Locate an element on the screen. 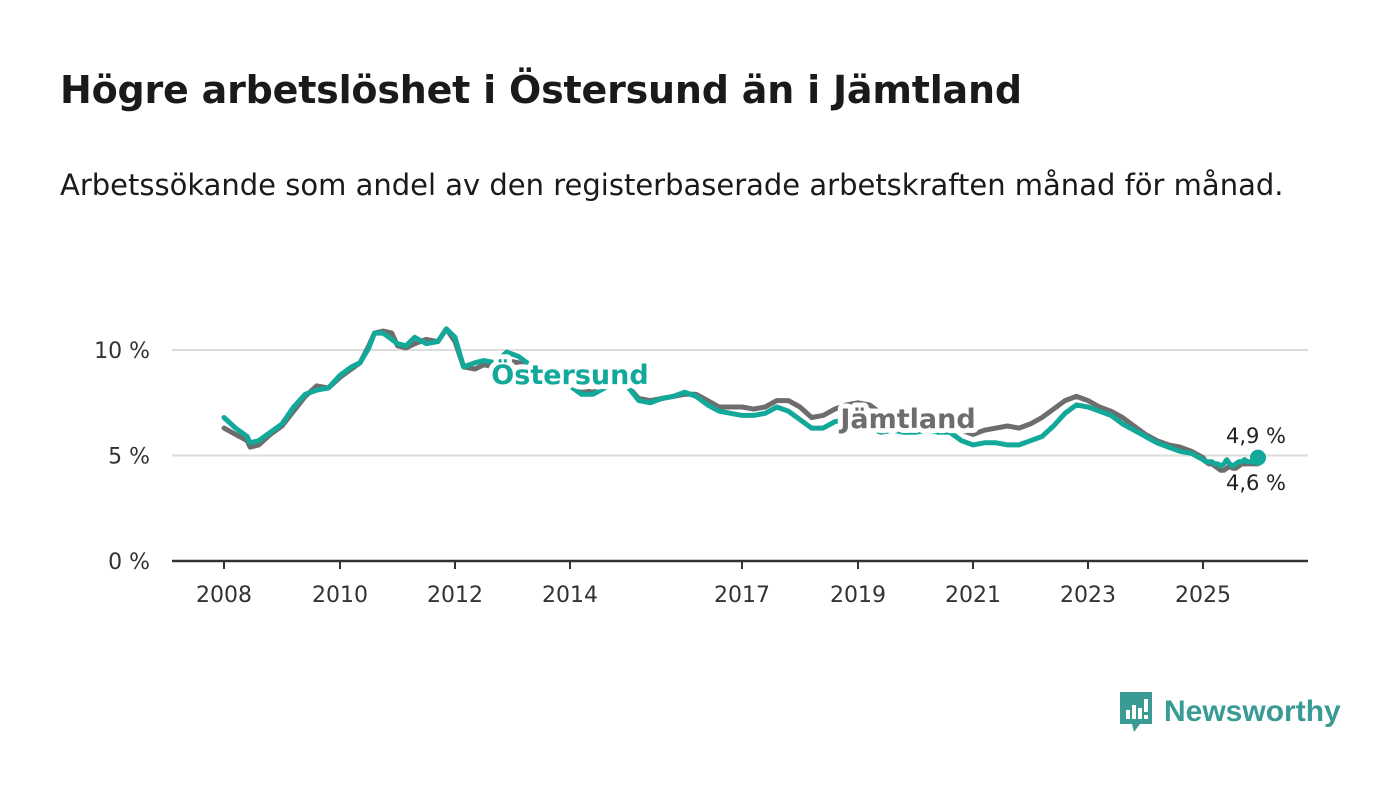 The width and height of the screenshot is (1400, 794). series-line-ostersund is located at coordinates (741, 397).